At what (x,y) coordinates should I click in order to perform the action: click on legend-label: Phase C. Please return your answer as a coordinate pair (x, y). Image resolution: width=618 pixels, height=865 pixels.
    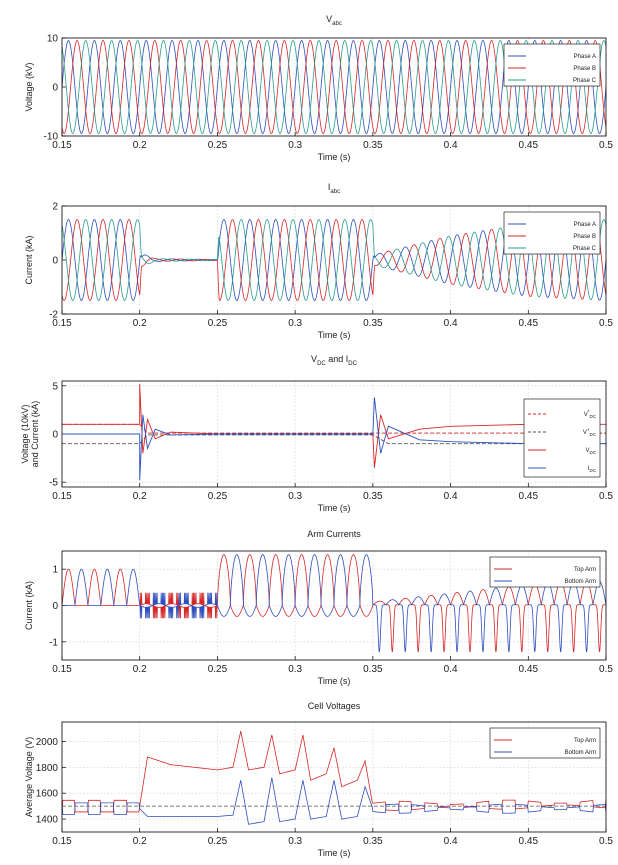
    Looking at the image, I should click on (585, 249).